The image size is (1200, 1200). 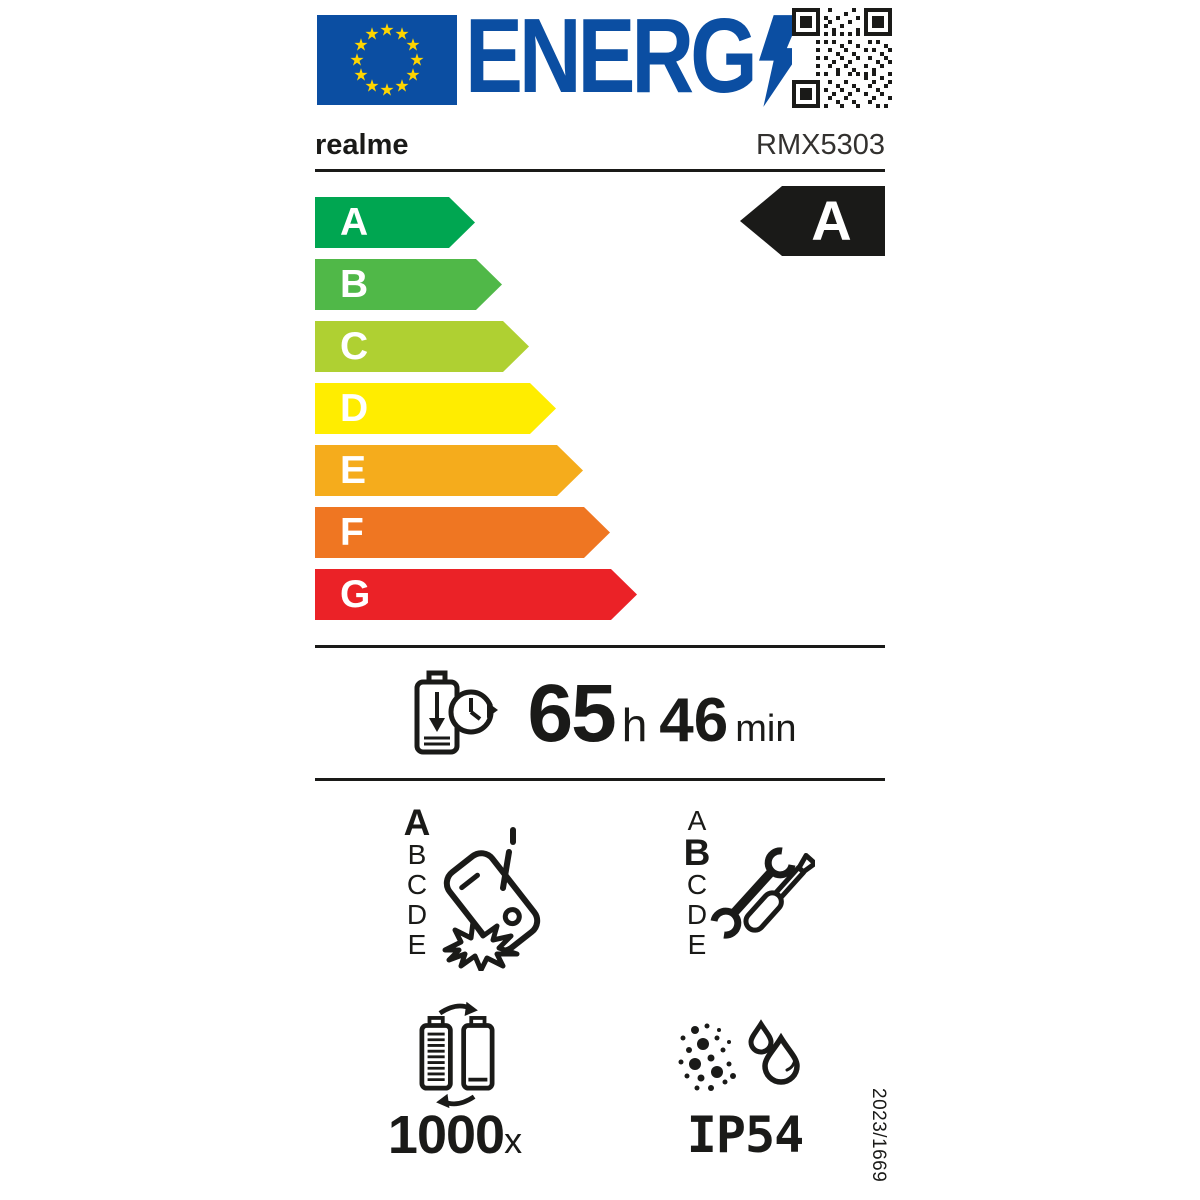 What do you see at coordinates (513, 1140) in the screenshot?
I see `cycles-unit: x` at bounding box center [513, 1140].